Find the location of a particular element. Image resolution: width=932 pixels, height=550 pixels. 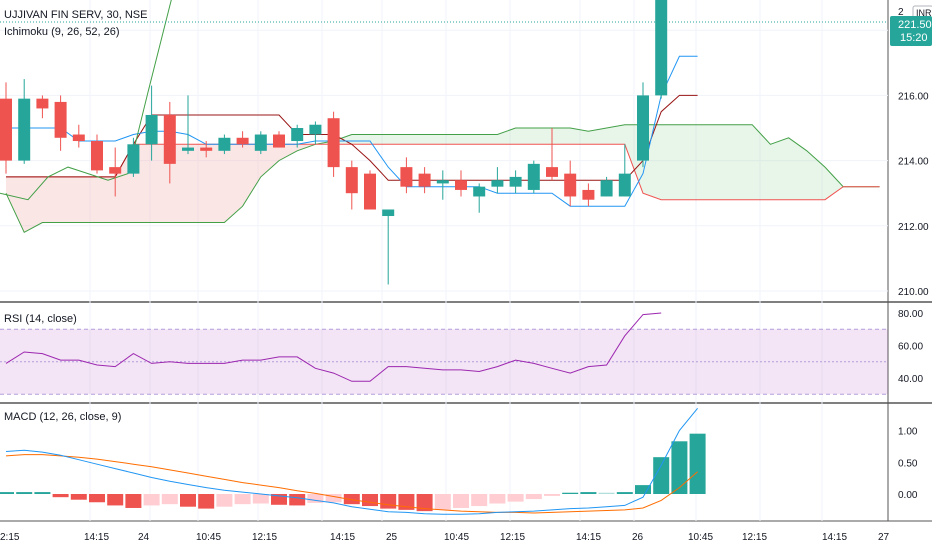

time-tick-label: 27 is located at coordinates (884, 537).